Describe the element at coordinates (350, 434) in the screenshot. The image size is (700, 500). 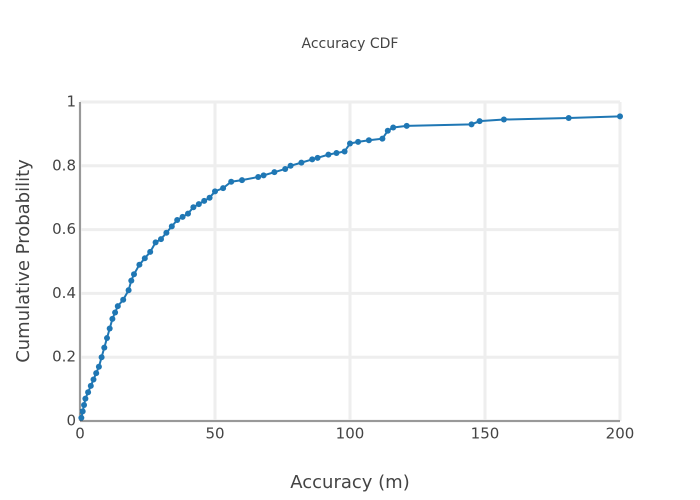
I see `x-tick-label: 100` at that location.